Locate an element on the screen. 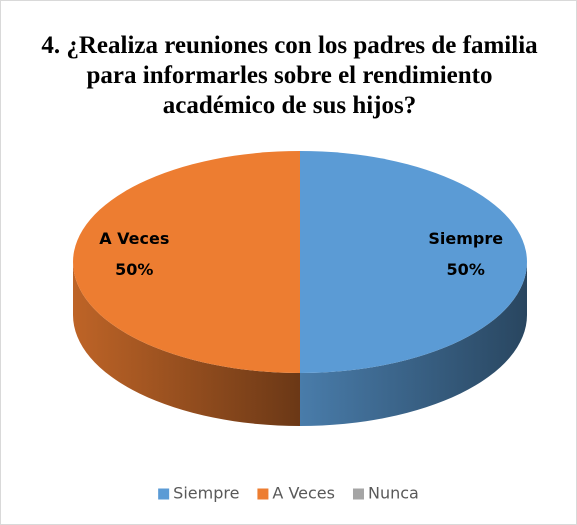 Image resolution: width=577 pixels, height=525 pixels. legend-label: Nunca is located at coordinates (393, 493).